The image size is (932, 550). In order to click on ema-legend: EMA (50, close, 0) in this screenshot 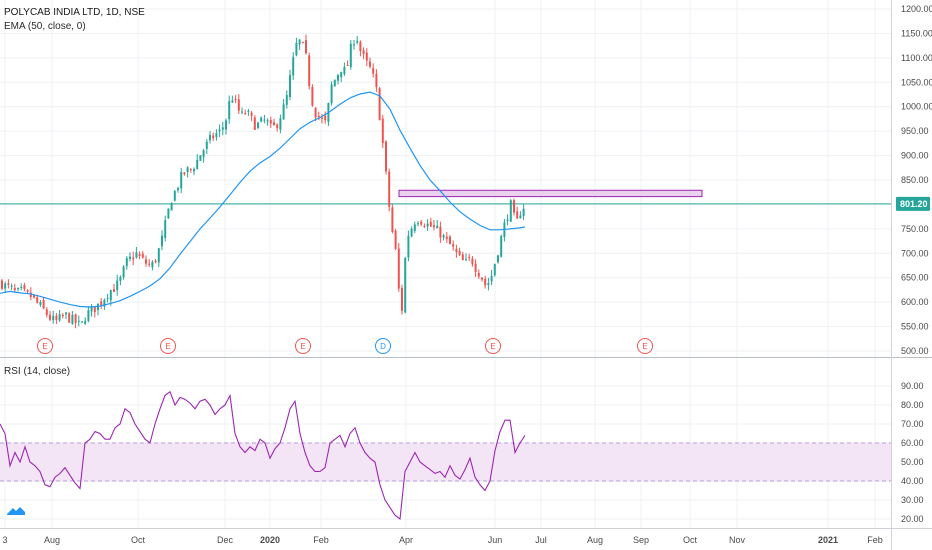, I will do `click(45, 26)`.